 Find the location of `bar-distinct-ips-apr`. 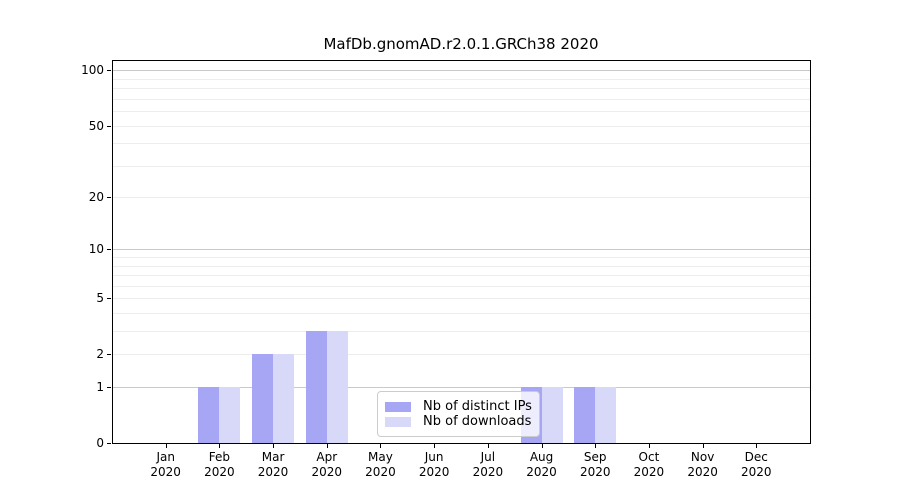

bar-distinct-ips-apr is located at coordinates (316, 387).